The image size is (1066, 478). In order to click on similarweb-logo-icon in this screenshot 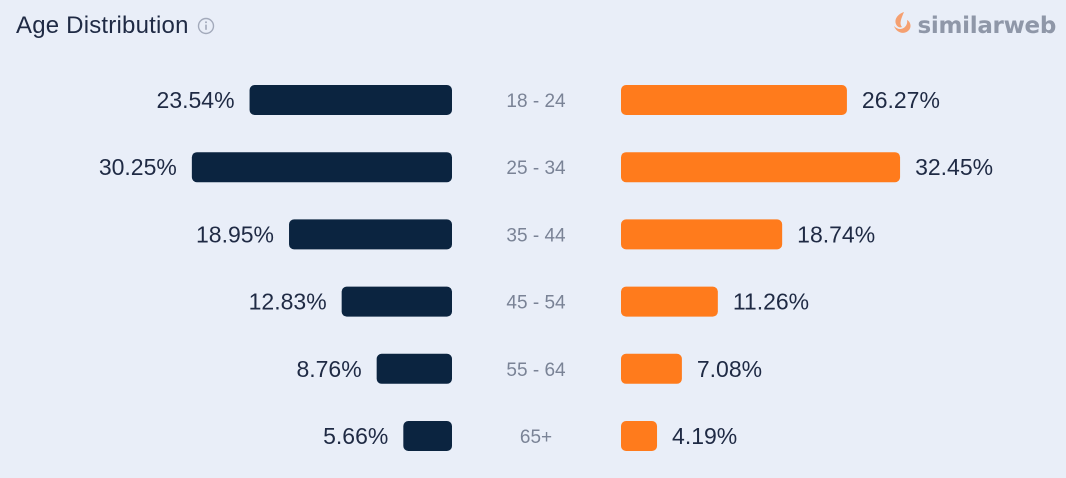, I will do `click(902, 25)`.